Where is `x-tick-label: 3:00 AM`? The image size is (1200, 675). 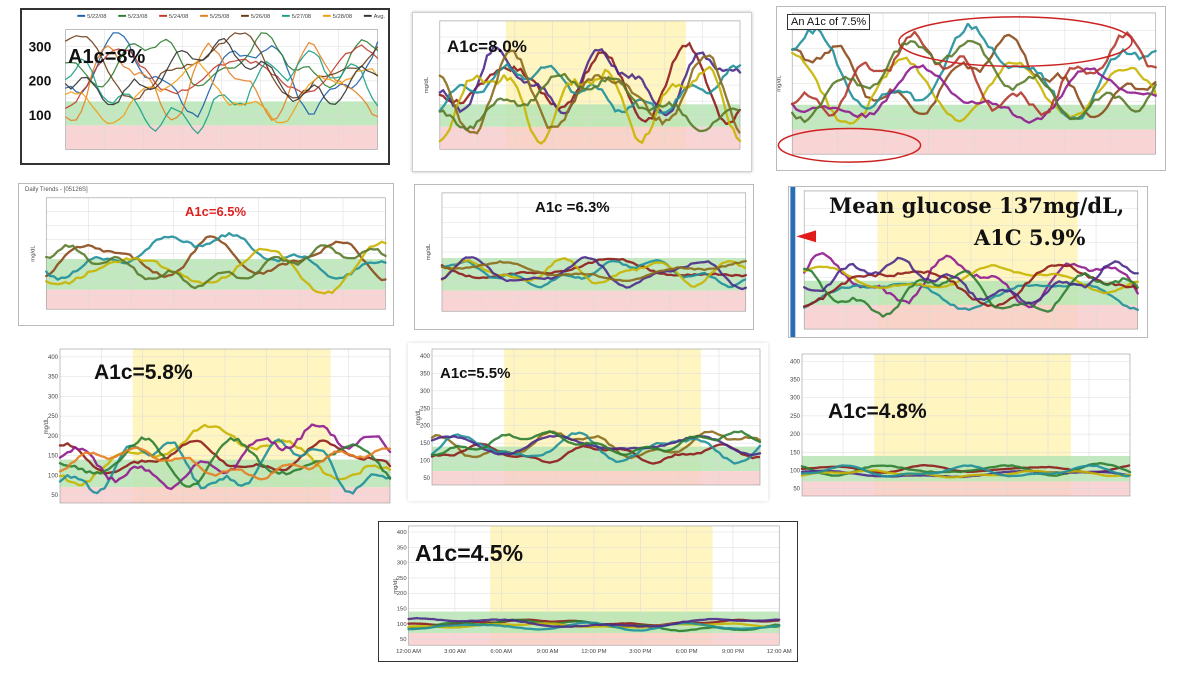 x-tick-label: 3:00 AM is located at coordinates (455, 652).